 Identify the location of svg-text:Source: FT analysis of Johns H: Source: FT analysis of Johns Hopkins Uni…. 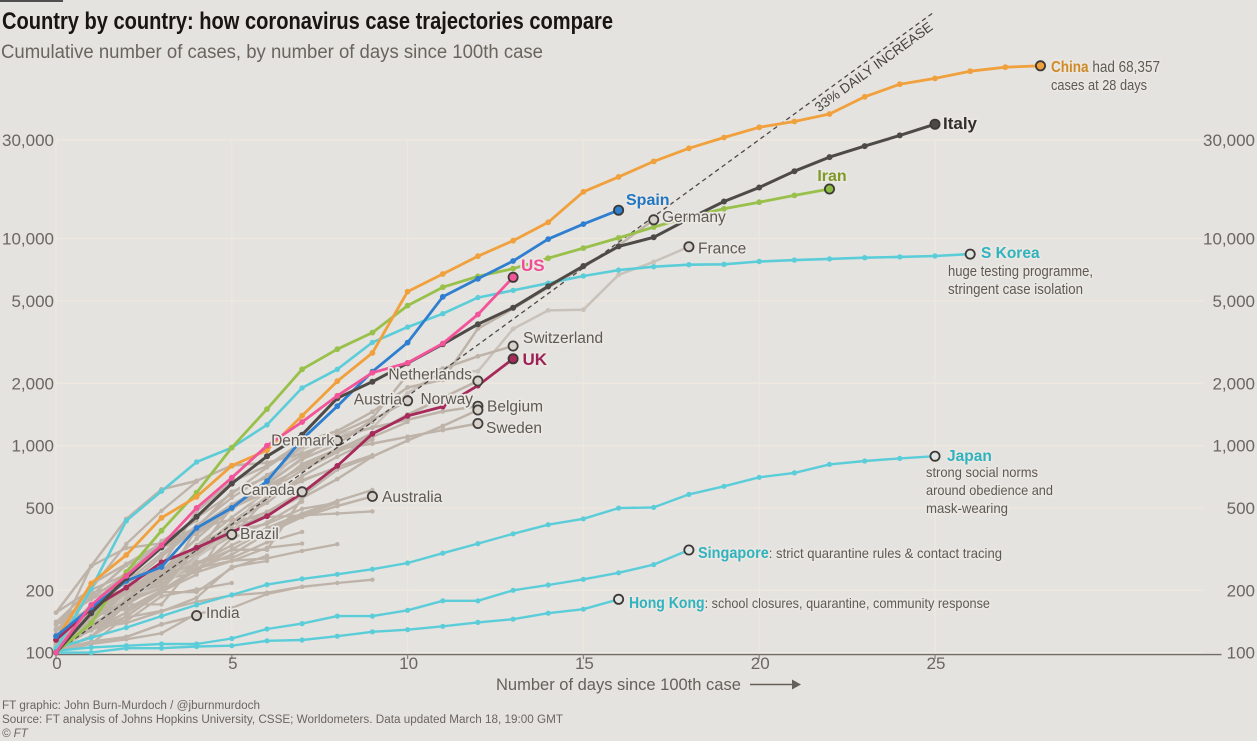
(282, 720).